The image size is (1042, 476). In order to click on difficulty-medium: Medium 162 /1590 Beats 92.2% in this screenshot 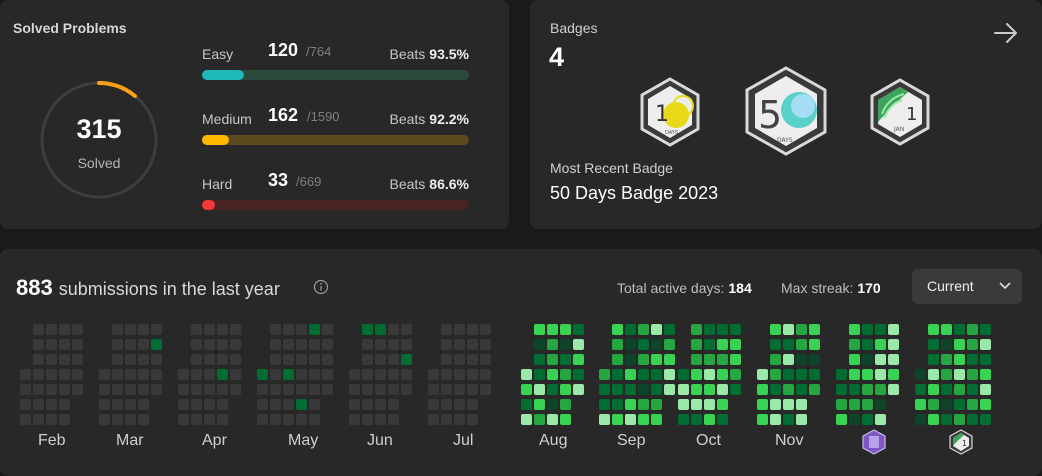, I will do `click(335, 135)`.